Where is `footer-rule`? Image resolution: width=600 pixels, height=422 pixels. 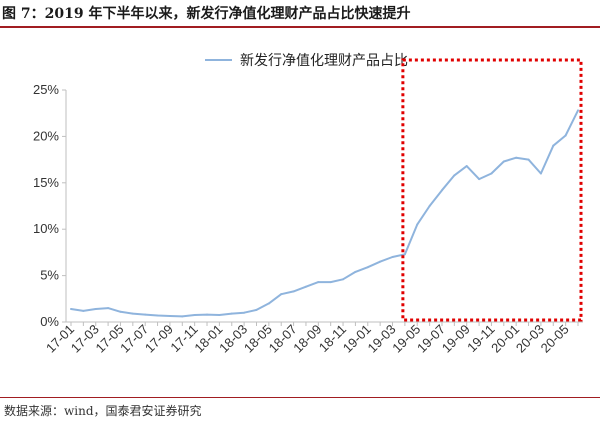
footer-rule is located at coordinates (300, 397).